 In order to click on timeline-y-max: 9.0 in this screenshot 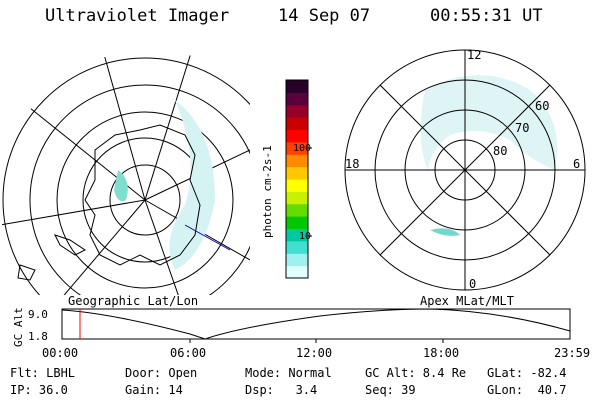, I will do `click(38, 314)`.